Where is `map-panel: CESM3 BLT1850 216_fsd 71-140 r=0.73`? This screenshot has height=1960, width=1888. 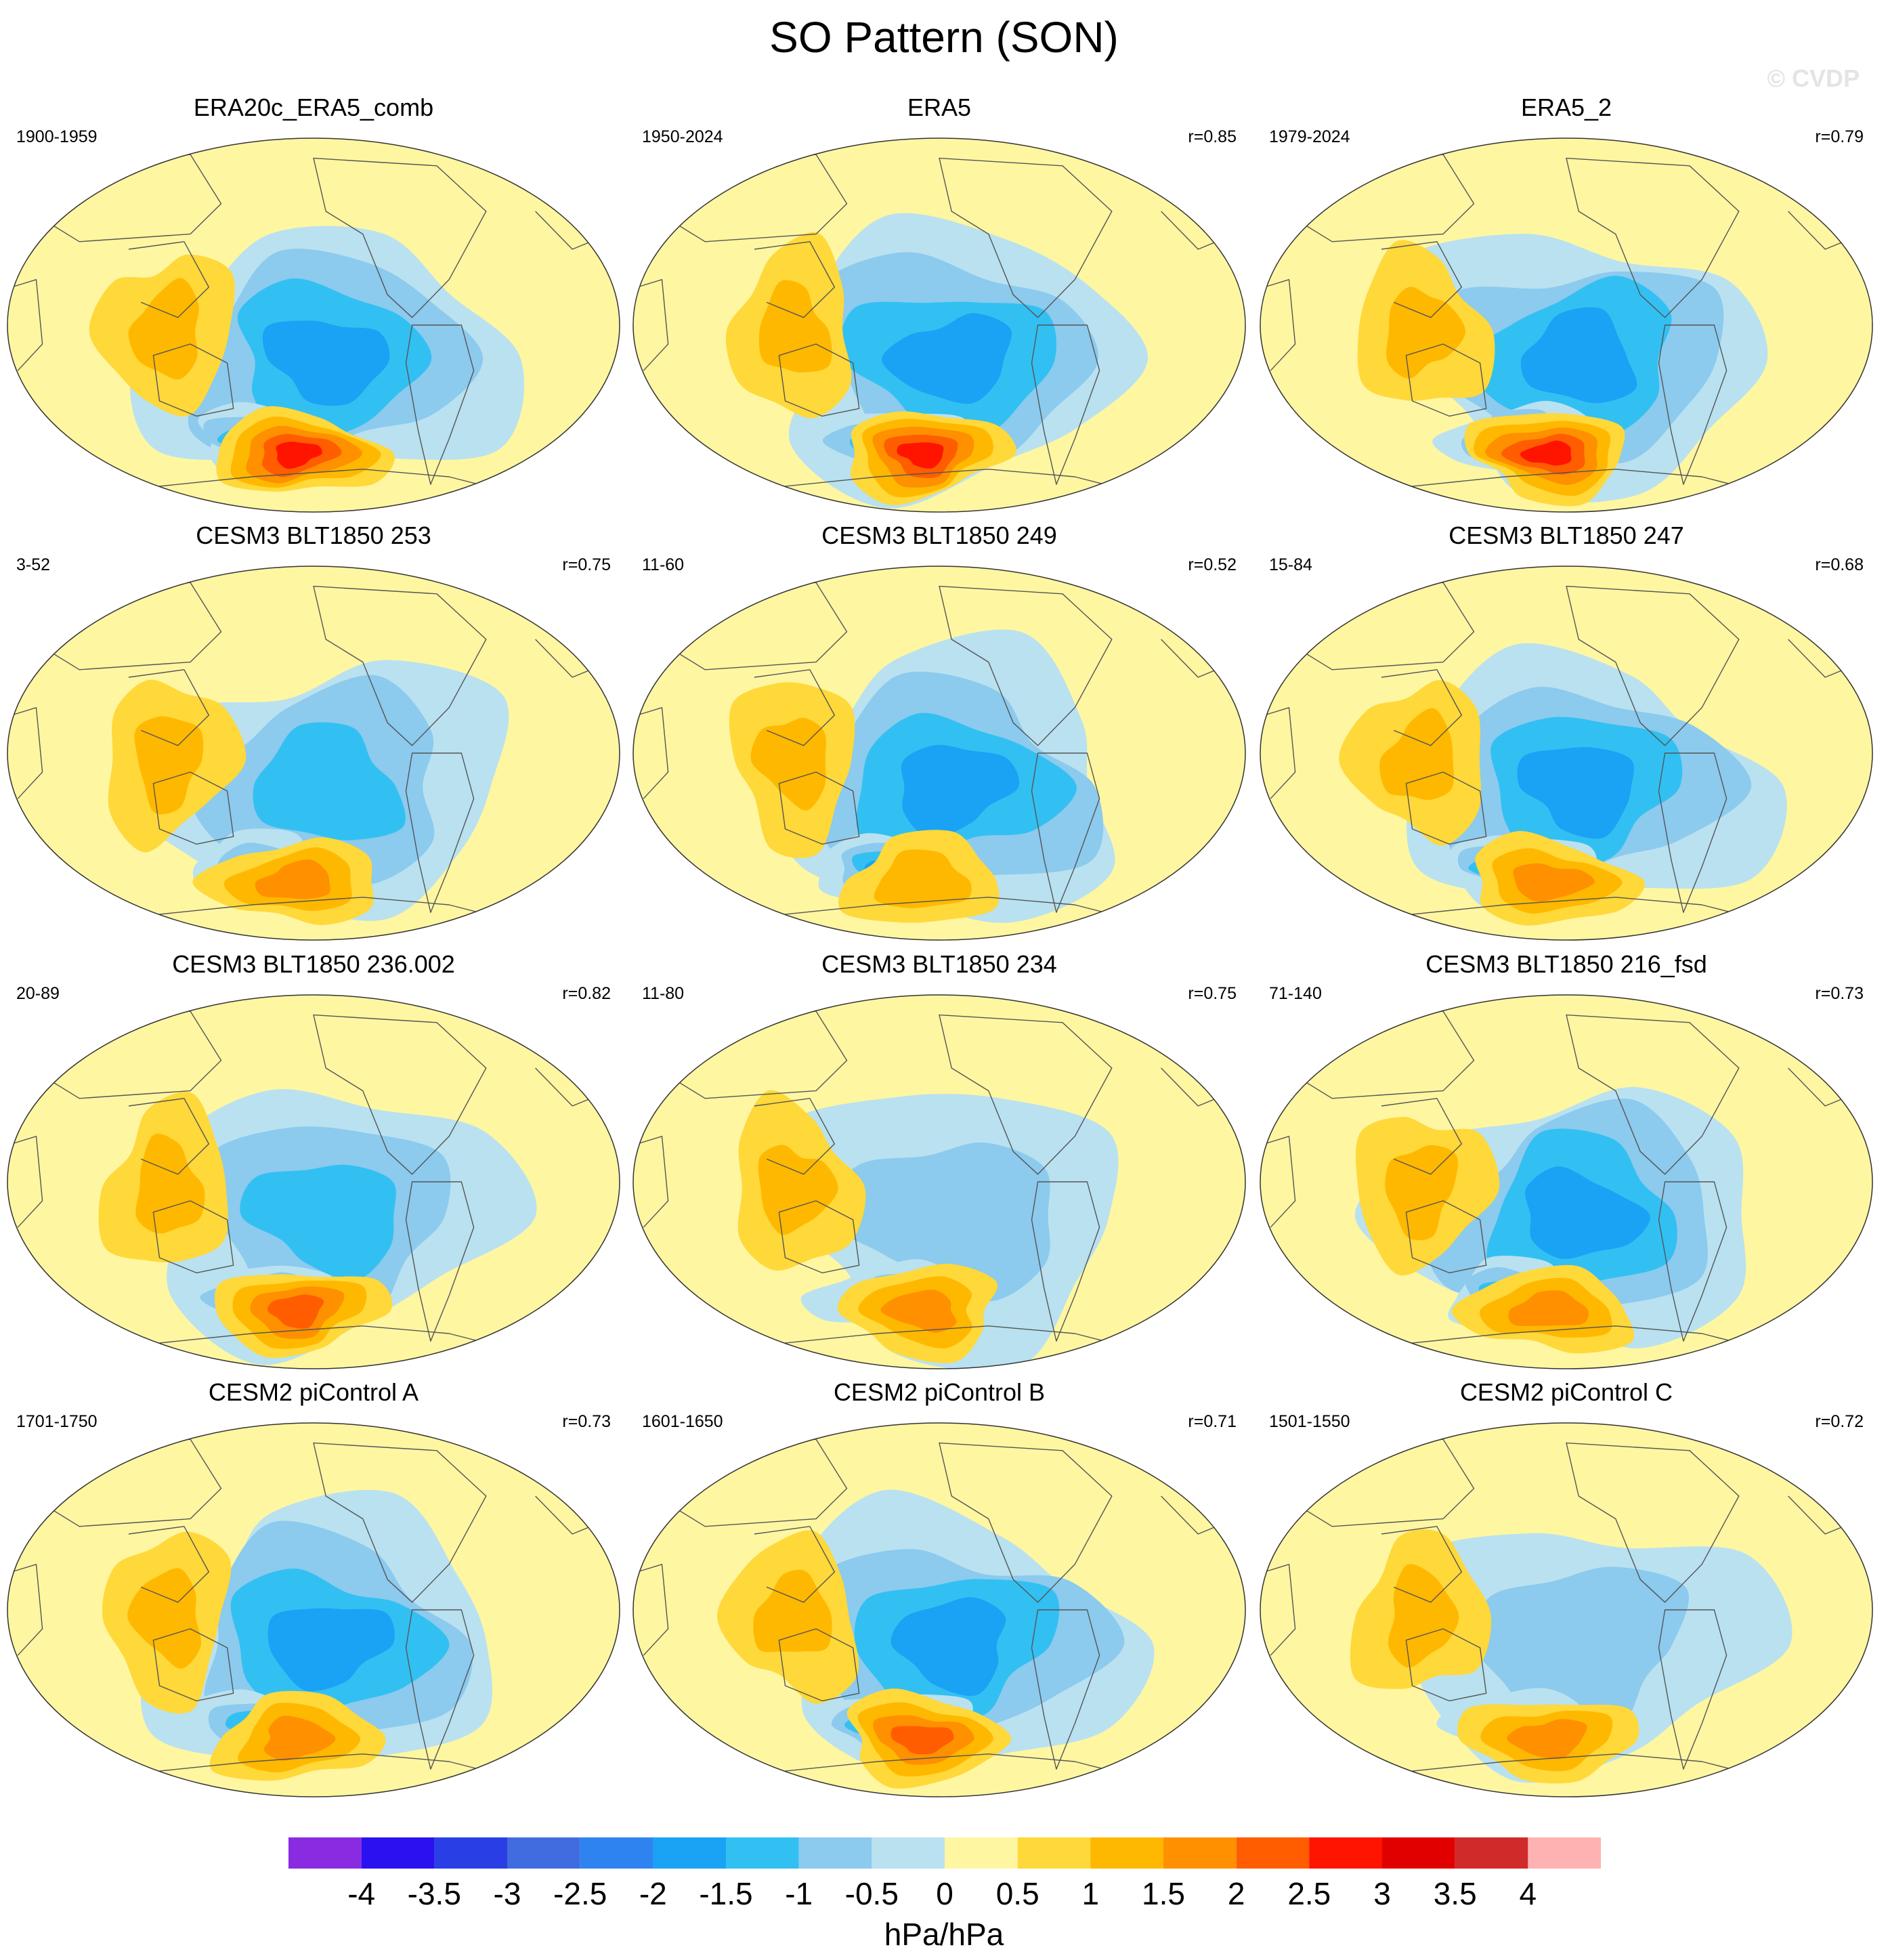
map-panel: CESM3 BLT1850 216_fsd 71-140 r=0.73 is located at coordinates (1566, 1160).